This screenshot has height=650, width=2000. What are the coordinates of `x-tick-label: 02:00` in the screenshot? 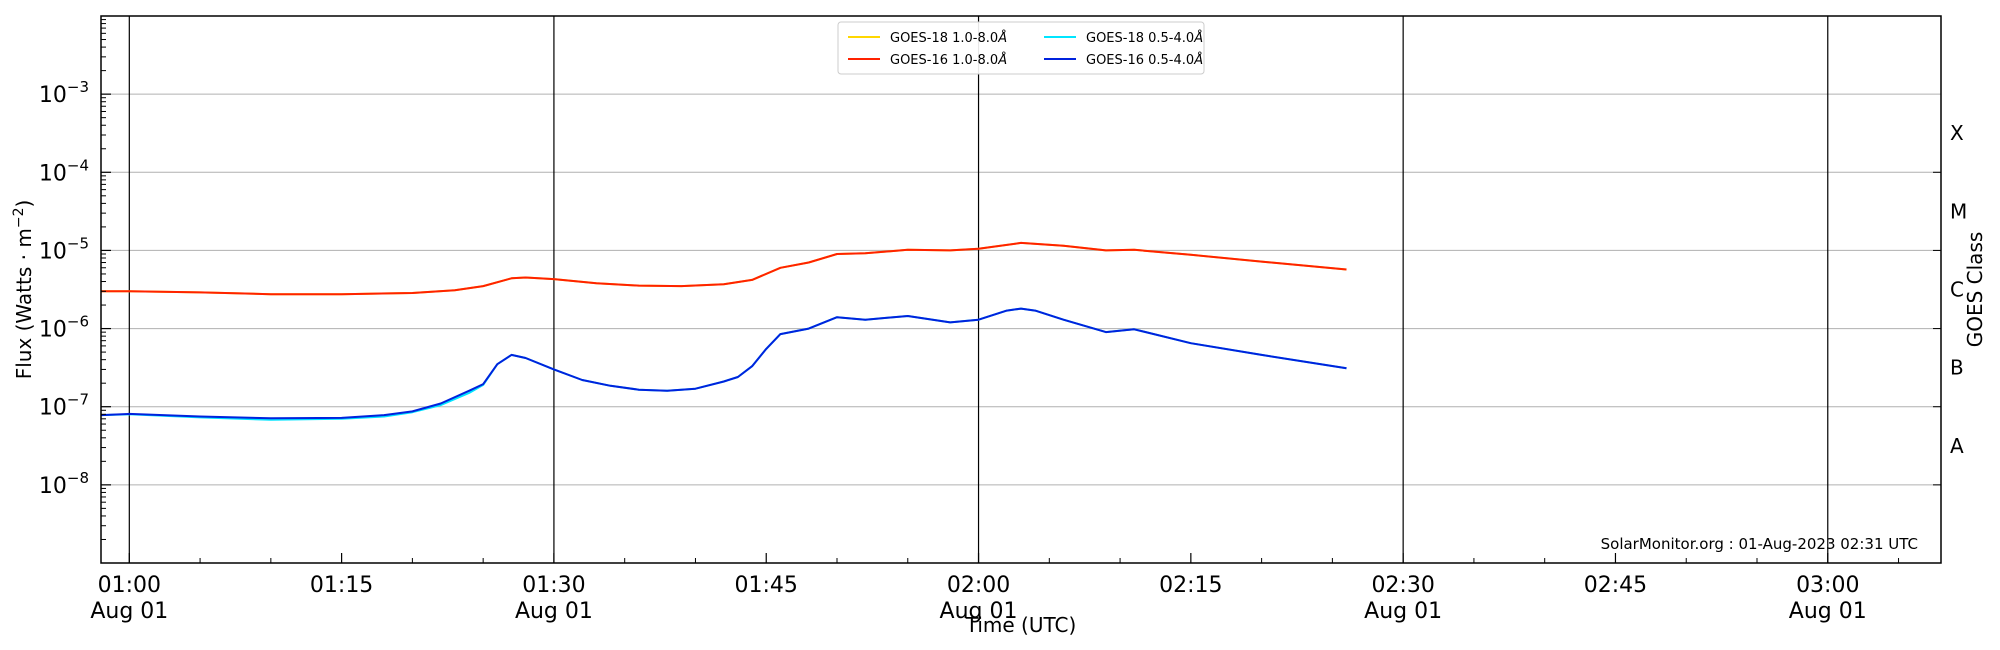 It's located at (978, 585).